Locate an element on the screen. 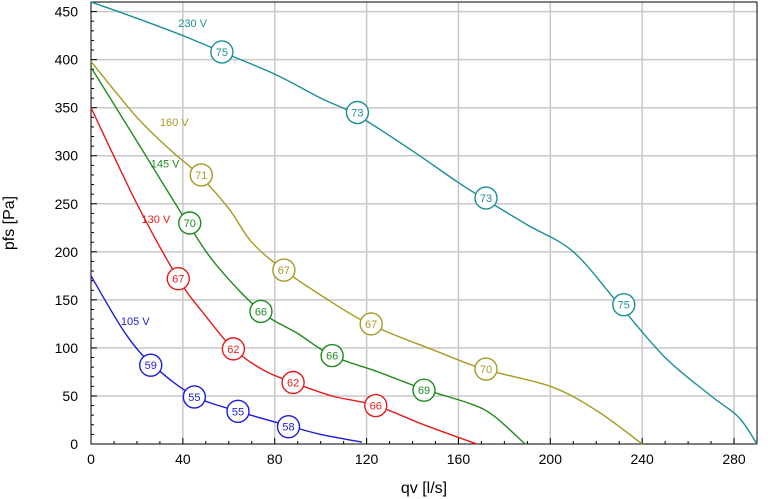  marker-label: 71 is located at coordinates (201, 176).